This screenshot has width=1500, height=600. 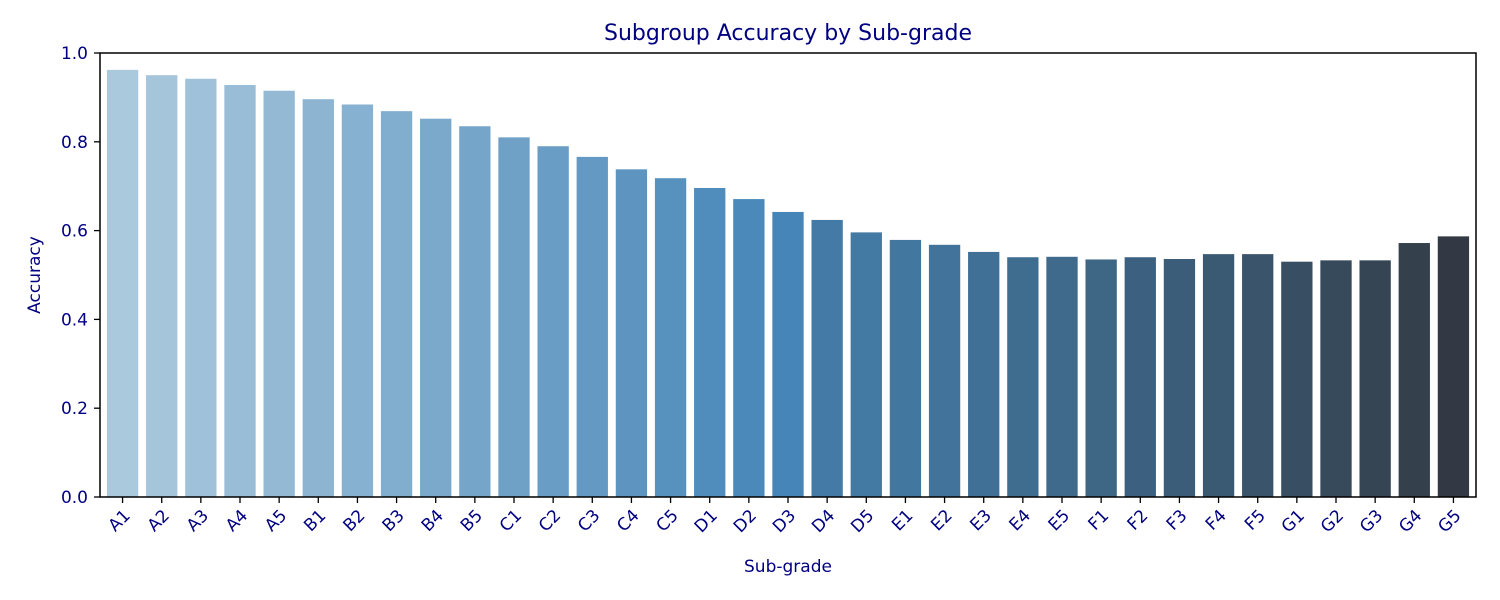 I want to click on x-tick-label: B4, so click(x=433, y=521).